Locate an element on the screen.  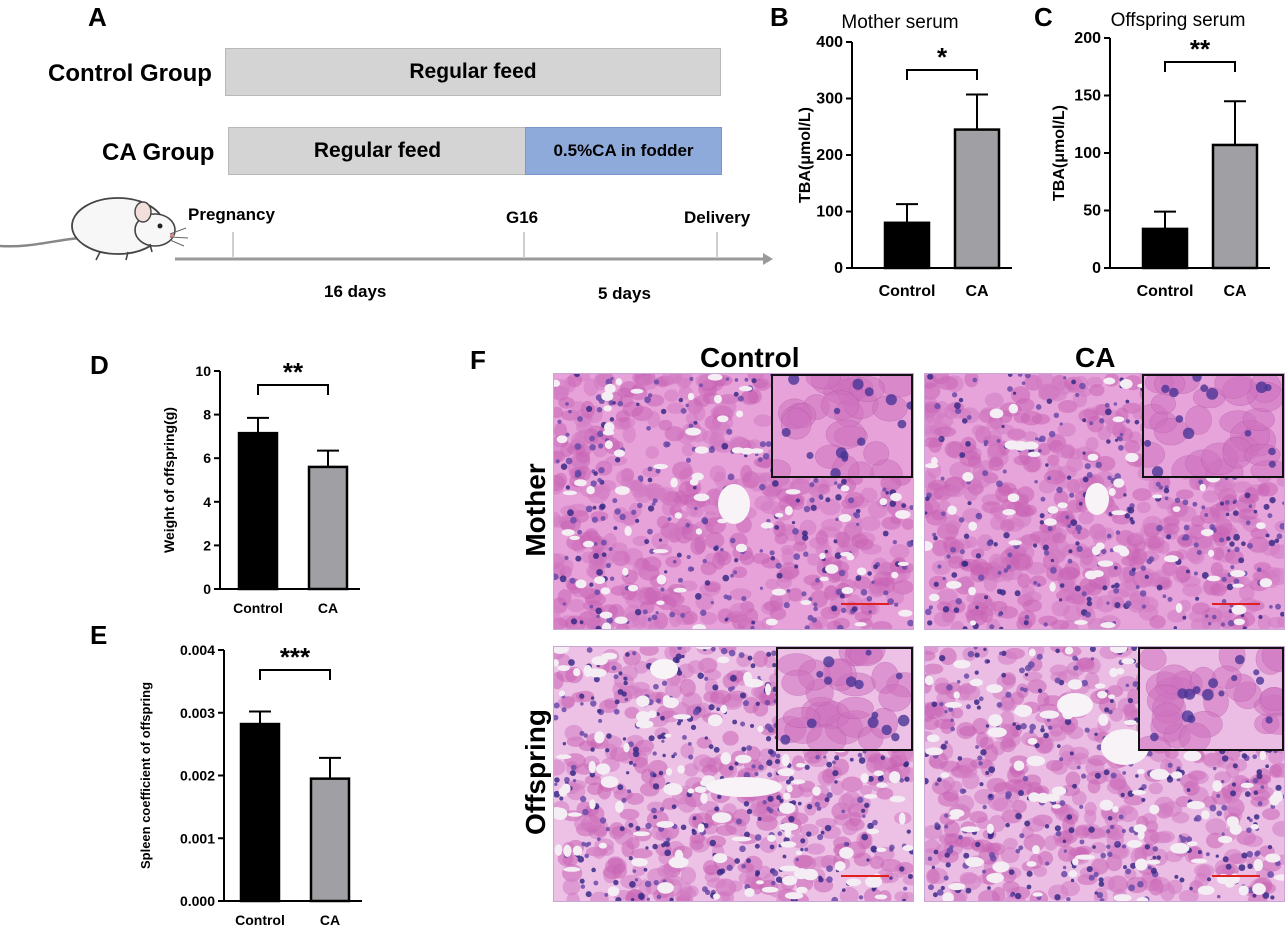
chart-e-category-label: Control is located at coordinates (260, 920).